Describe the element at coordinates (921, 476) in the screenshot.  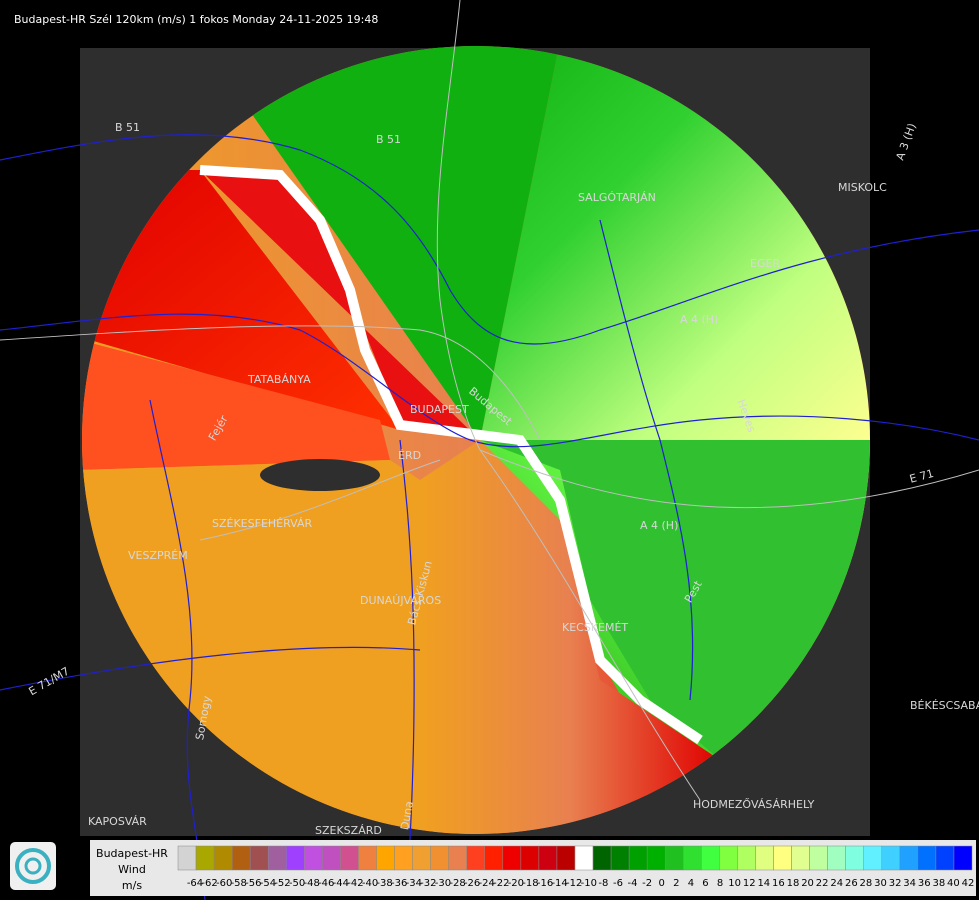
I see `map-label: E 71` at that location.